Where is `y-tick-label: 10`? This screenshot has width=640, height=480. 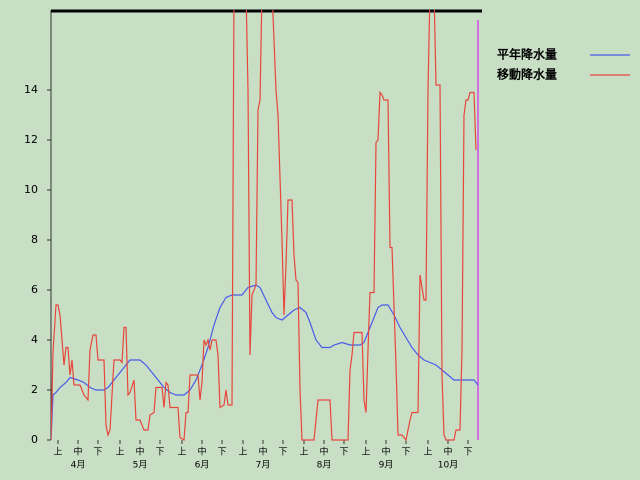 y-tick-label: 10 is located at coordinates (31, 189).